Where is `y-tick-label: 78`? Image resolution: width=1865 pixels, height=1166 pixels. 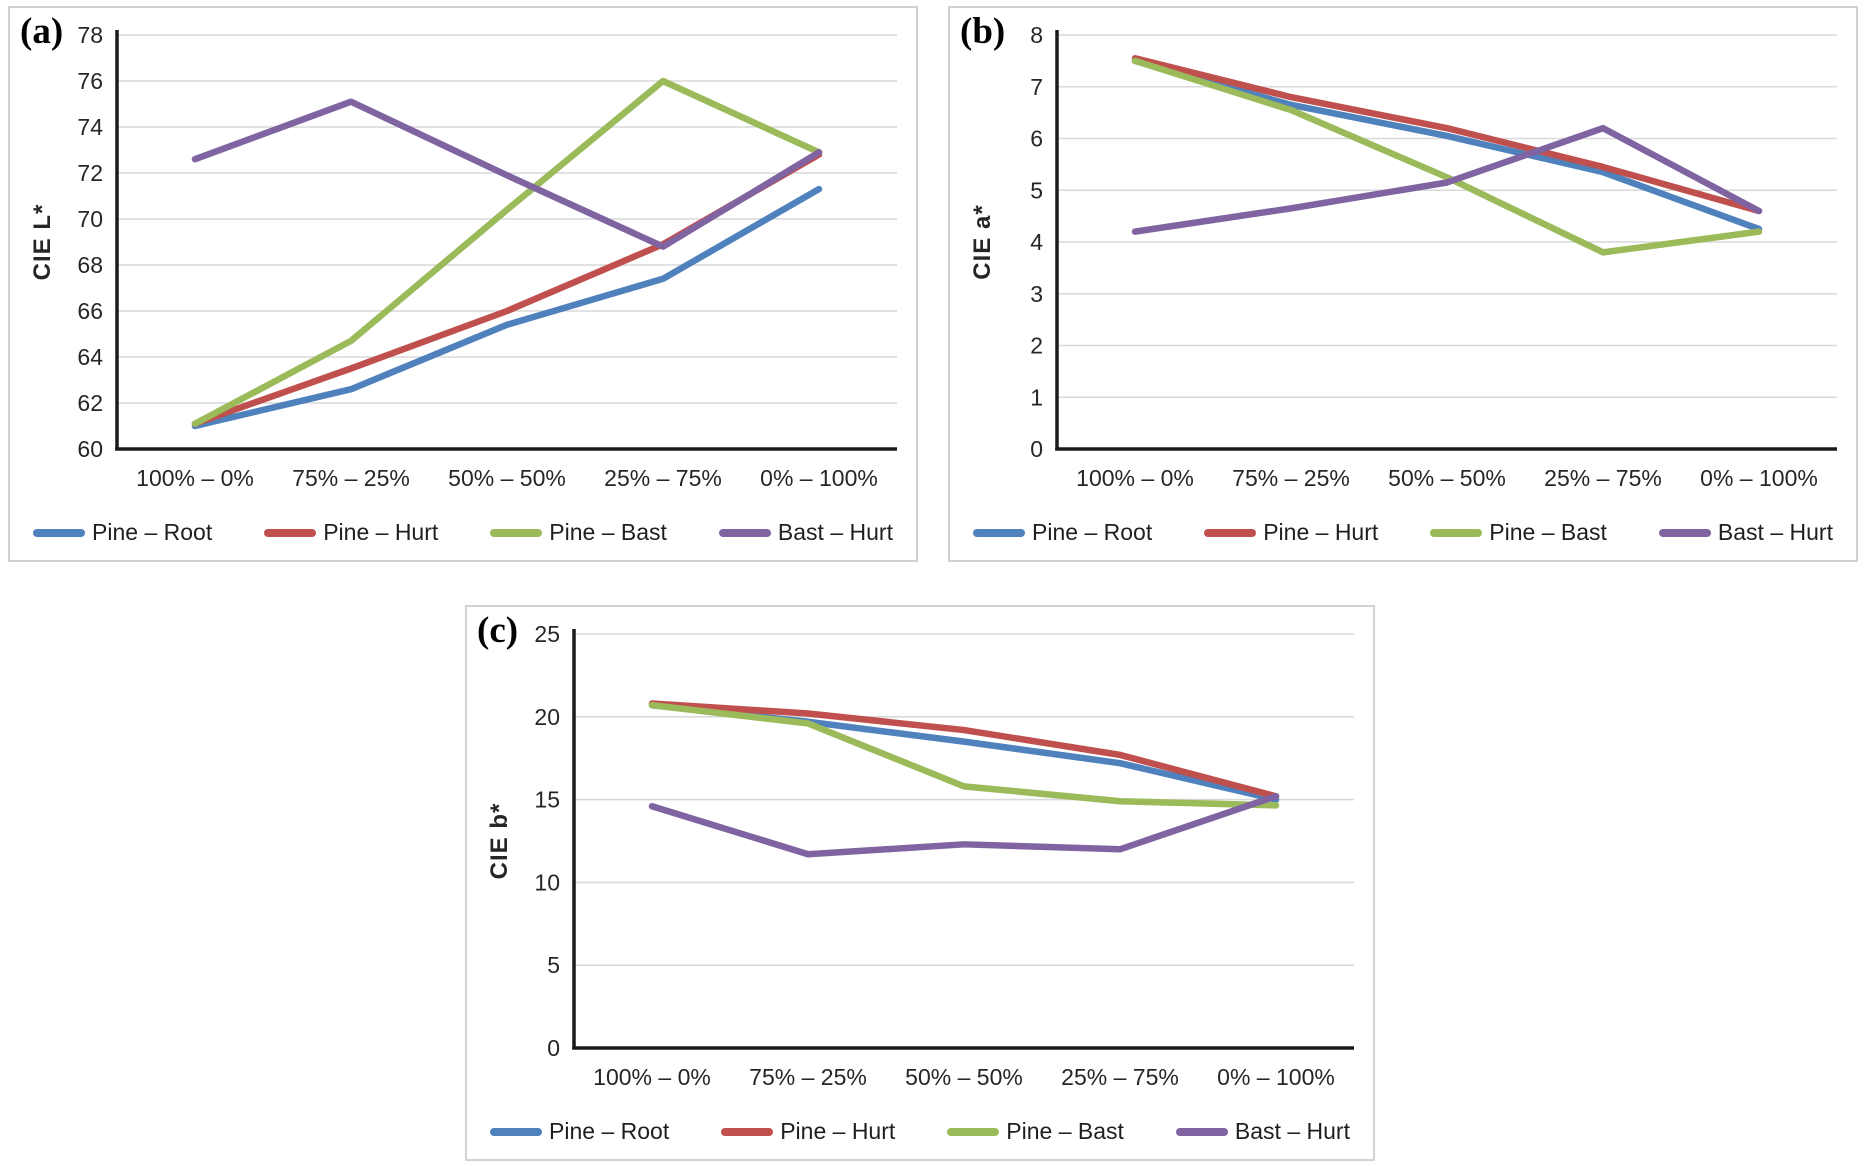 y-tick-label: 78 is located at coordinates (90, 35).